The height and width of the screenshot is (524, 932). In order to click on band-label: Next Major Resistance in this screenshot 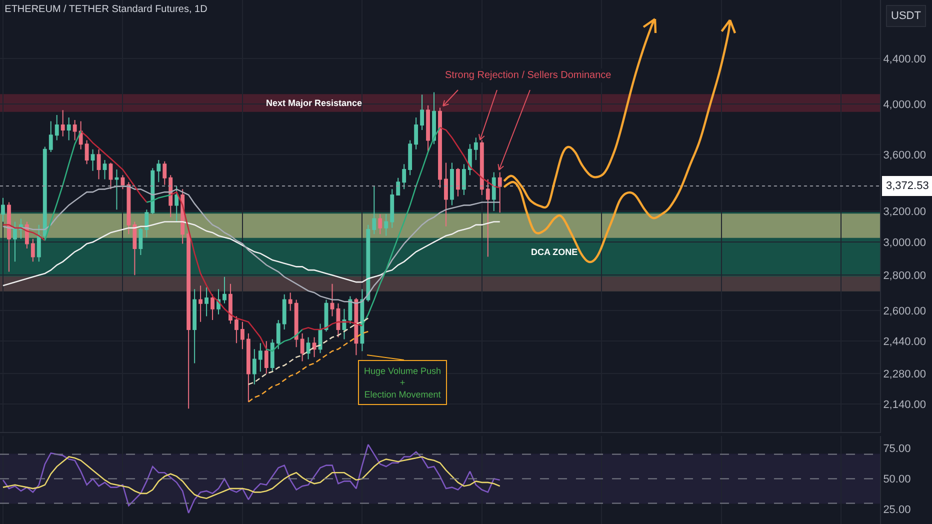, I will do `click(314, 103)`.